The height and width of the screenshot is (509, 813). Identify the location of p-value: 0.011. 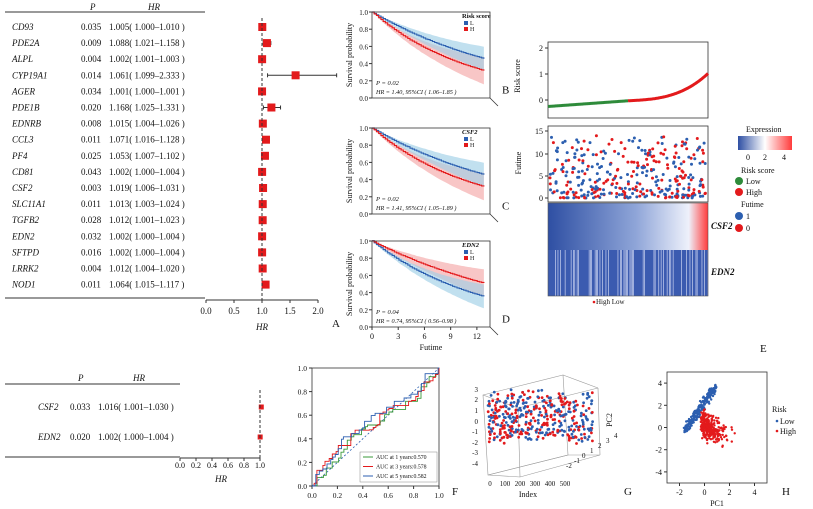
(91, 204).